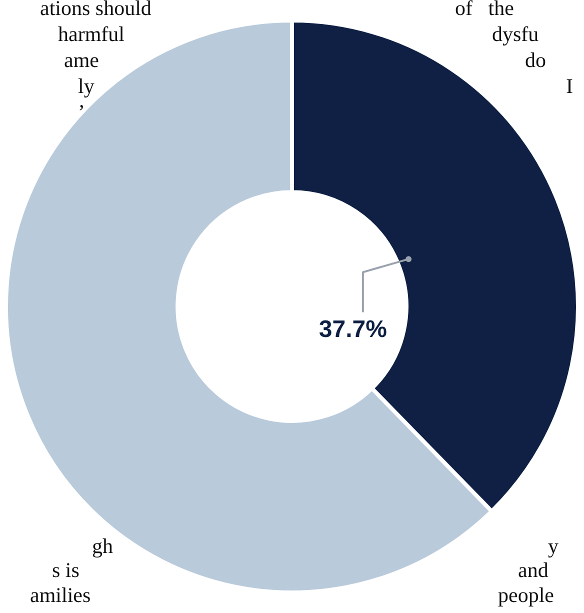  I want to click on text: amilies, so click(60, 595).